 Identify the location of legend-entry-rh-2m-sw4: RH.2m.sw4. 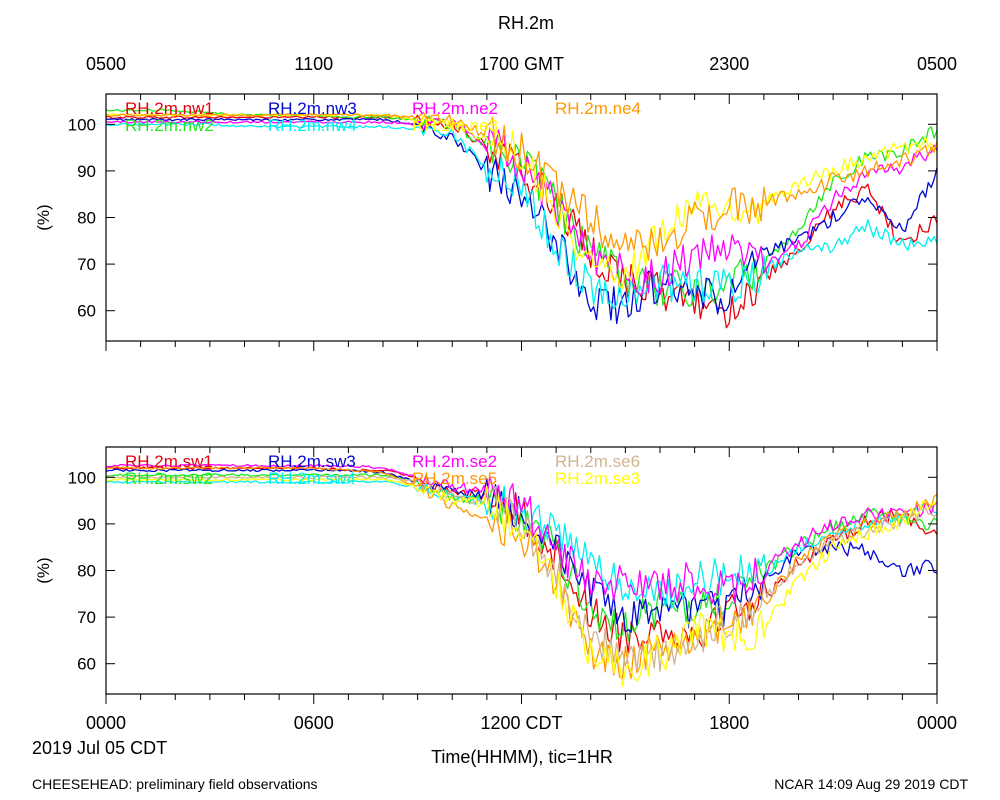
(312, 478).